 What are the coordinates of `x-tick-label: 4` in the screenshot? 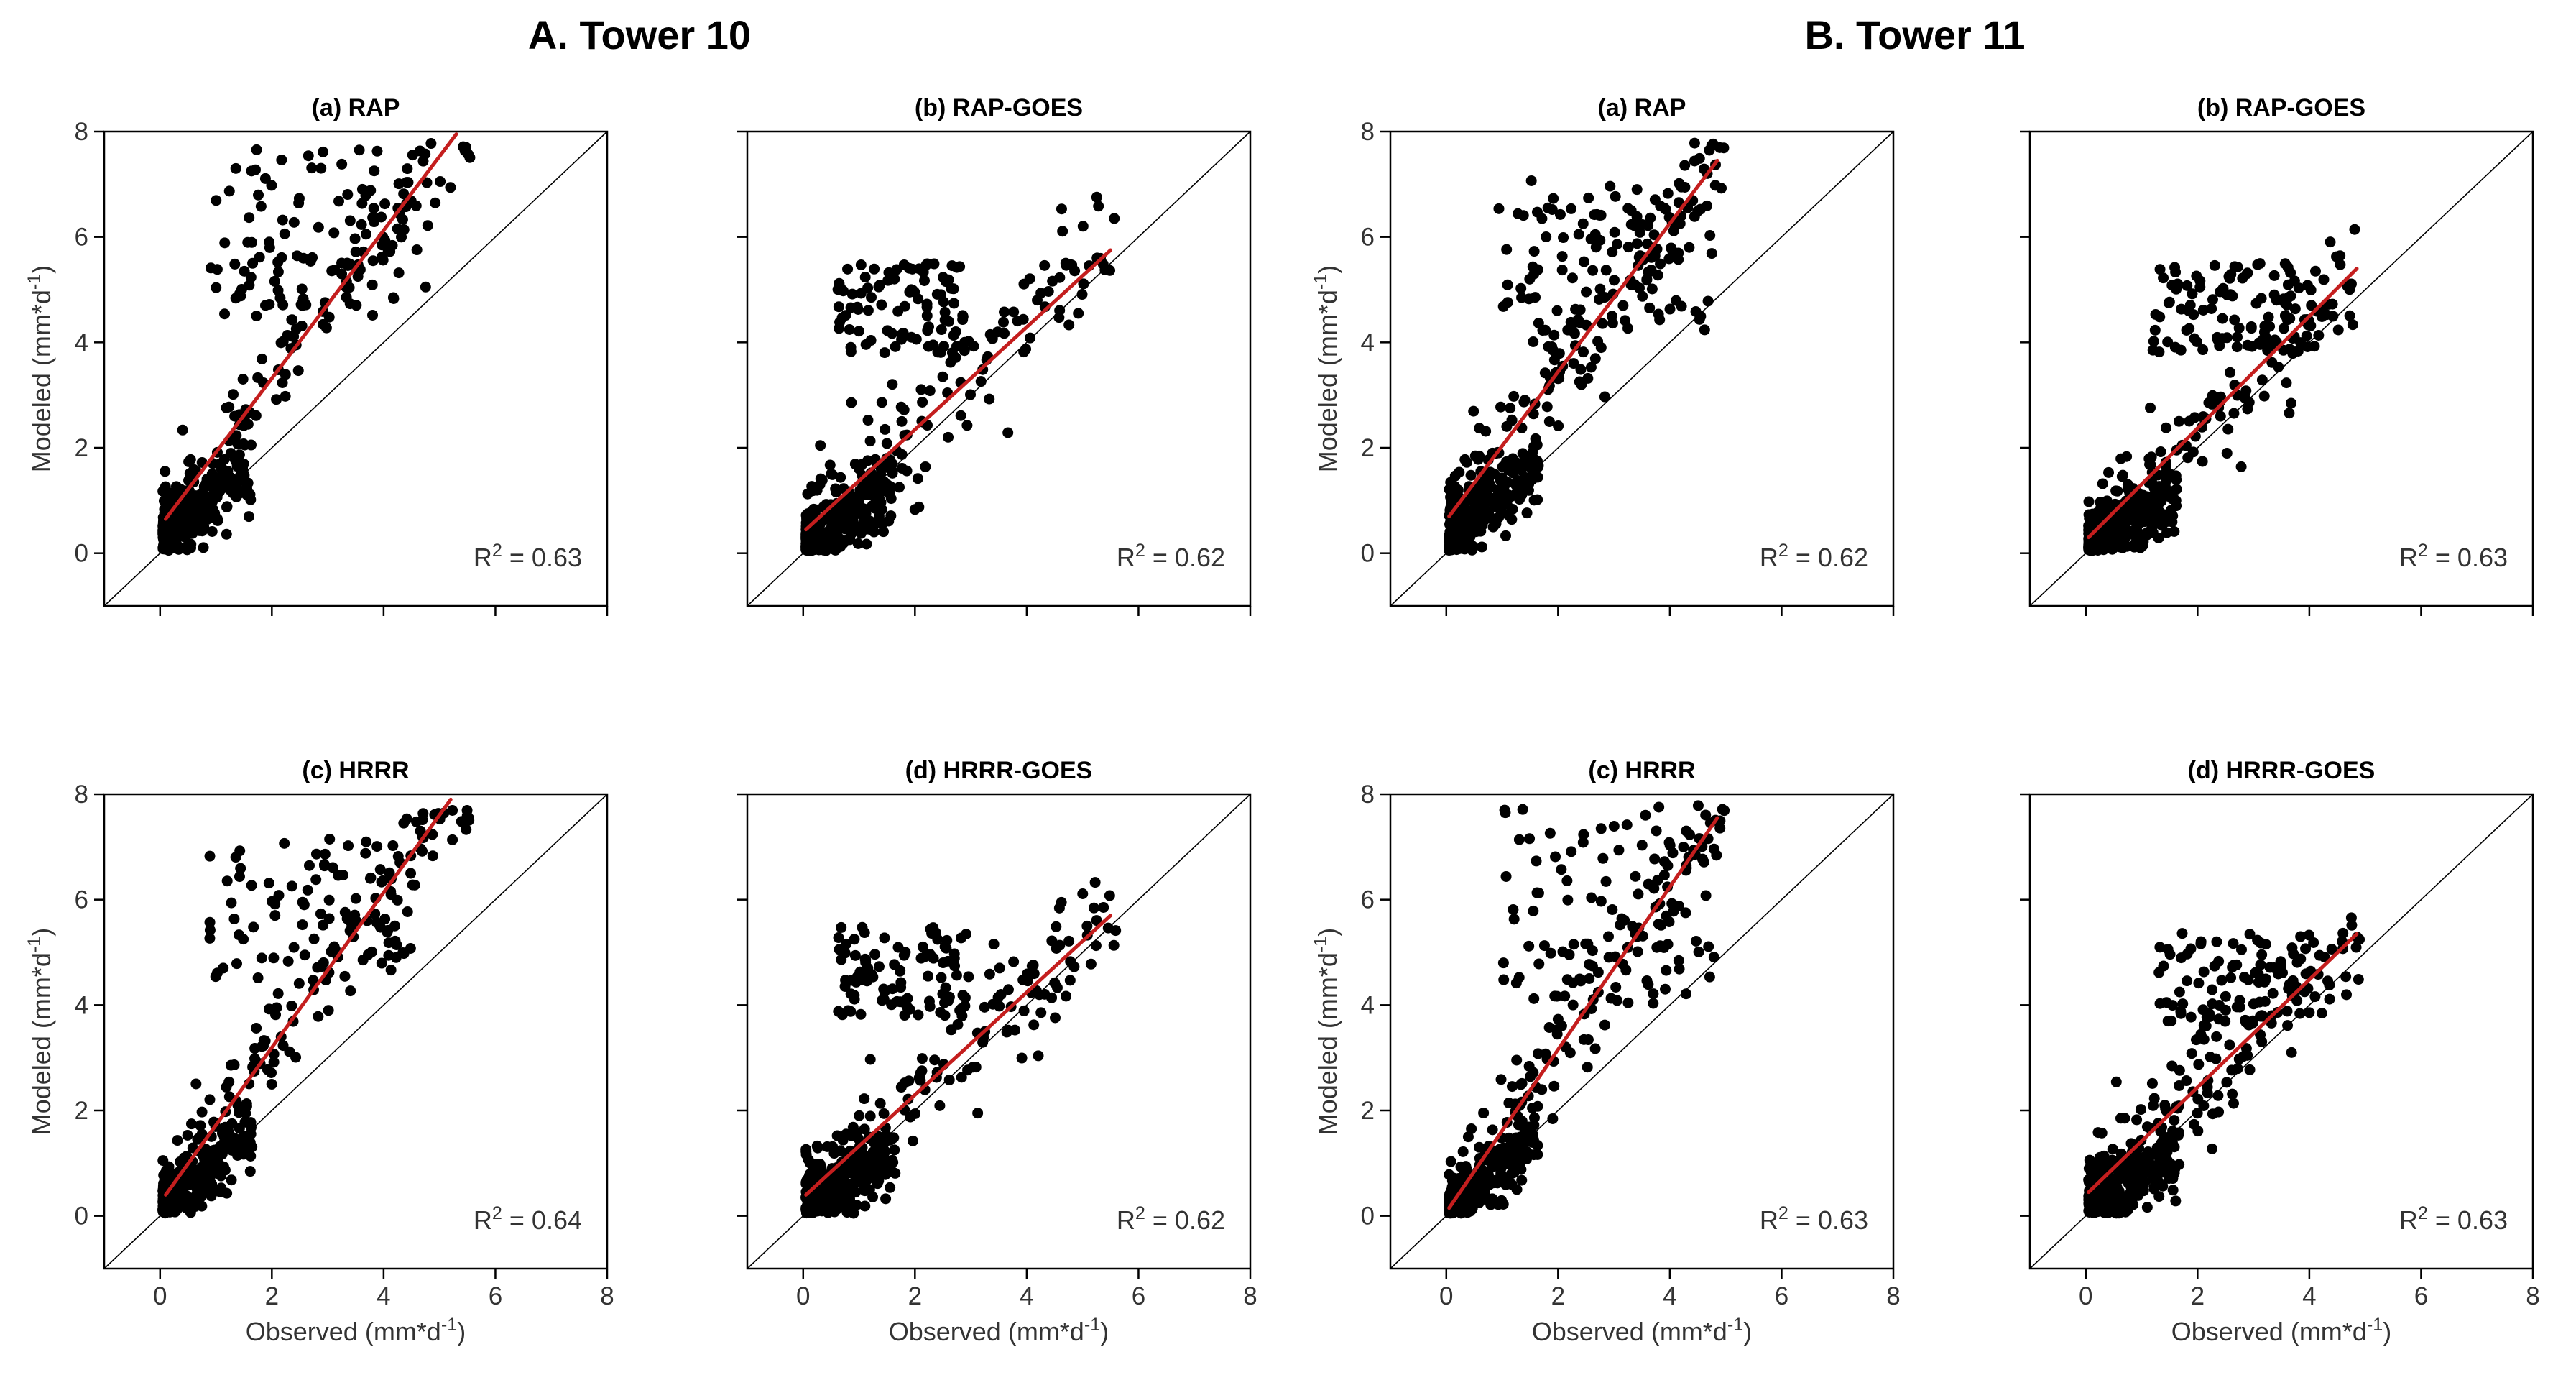 It's located at (383, 1296).